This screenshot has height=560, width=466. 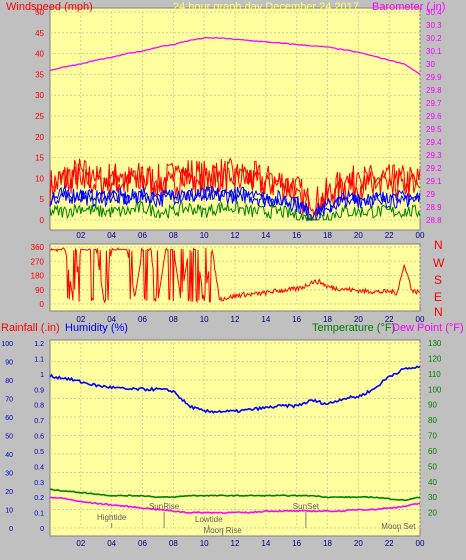 What do you see at coordinates (420, 543) in the screenshot?
I see `panel3-x-tick: 00` at bounding box center [420, 543].